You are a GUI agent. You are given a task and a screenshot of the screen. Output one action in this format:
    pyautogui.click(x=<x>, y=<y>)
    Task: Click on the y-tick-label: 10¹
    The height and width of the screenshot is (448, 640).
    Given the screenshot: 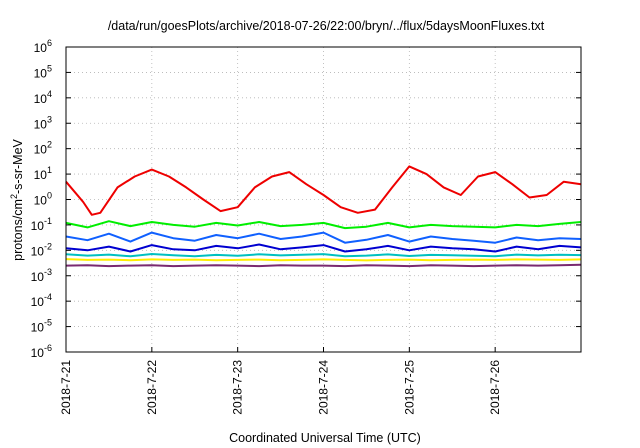 What is the action you would take?
    pyautogui.click(x=43, y=173)
    